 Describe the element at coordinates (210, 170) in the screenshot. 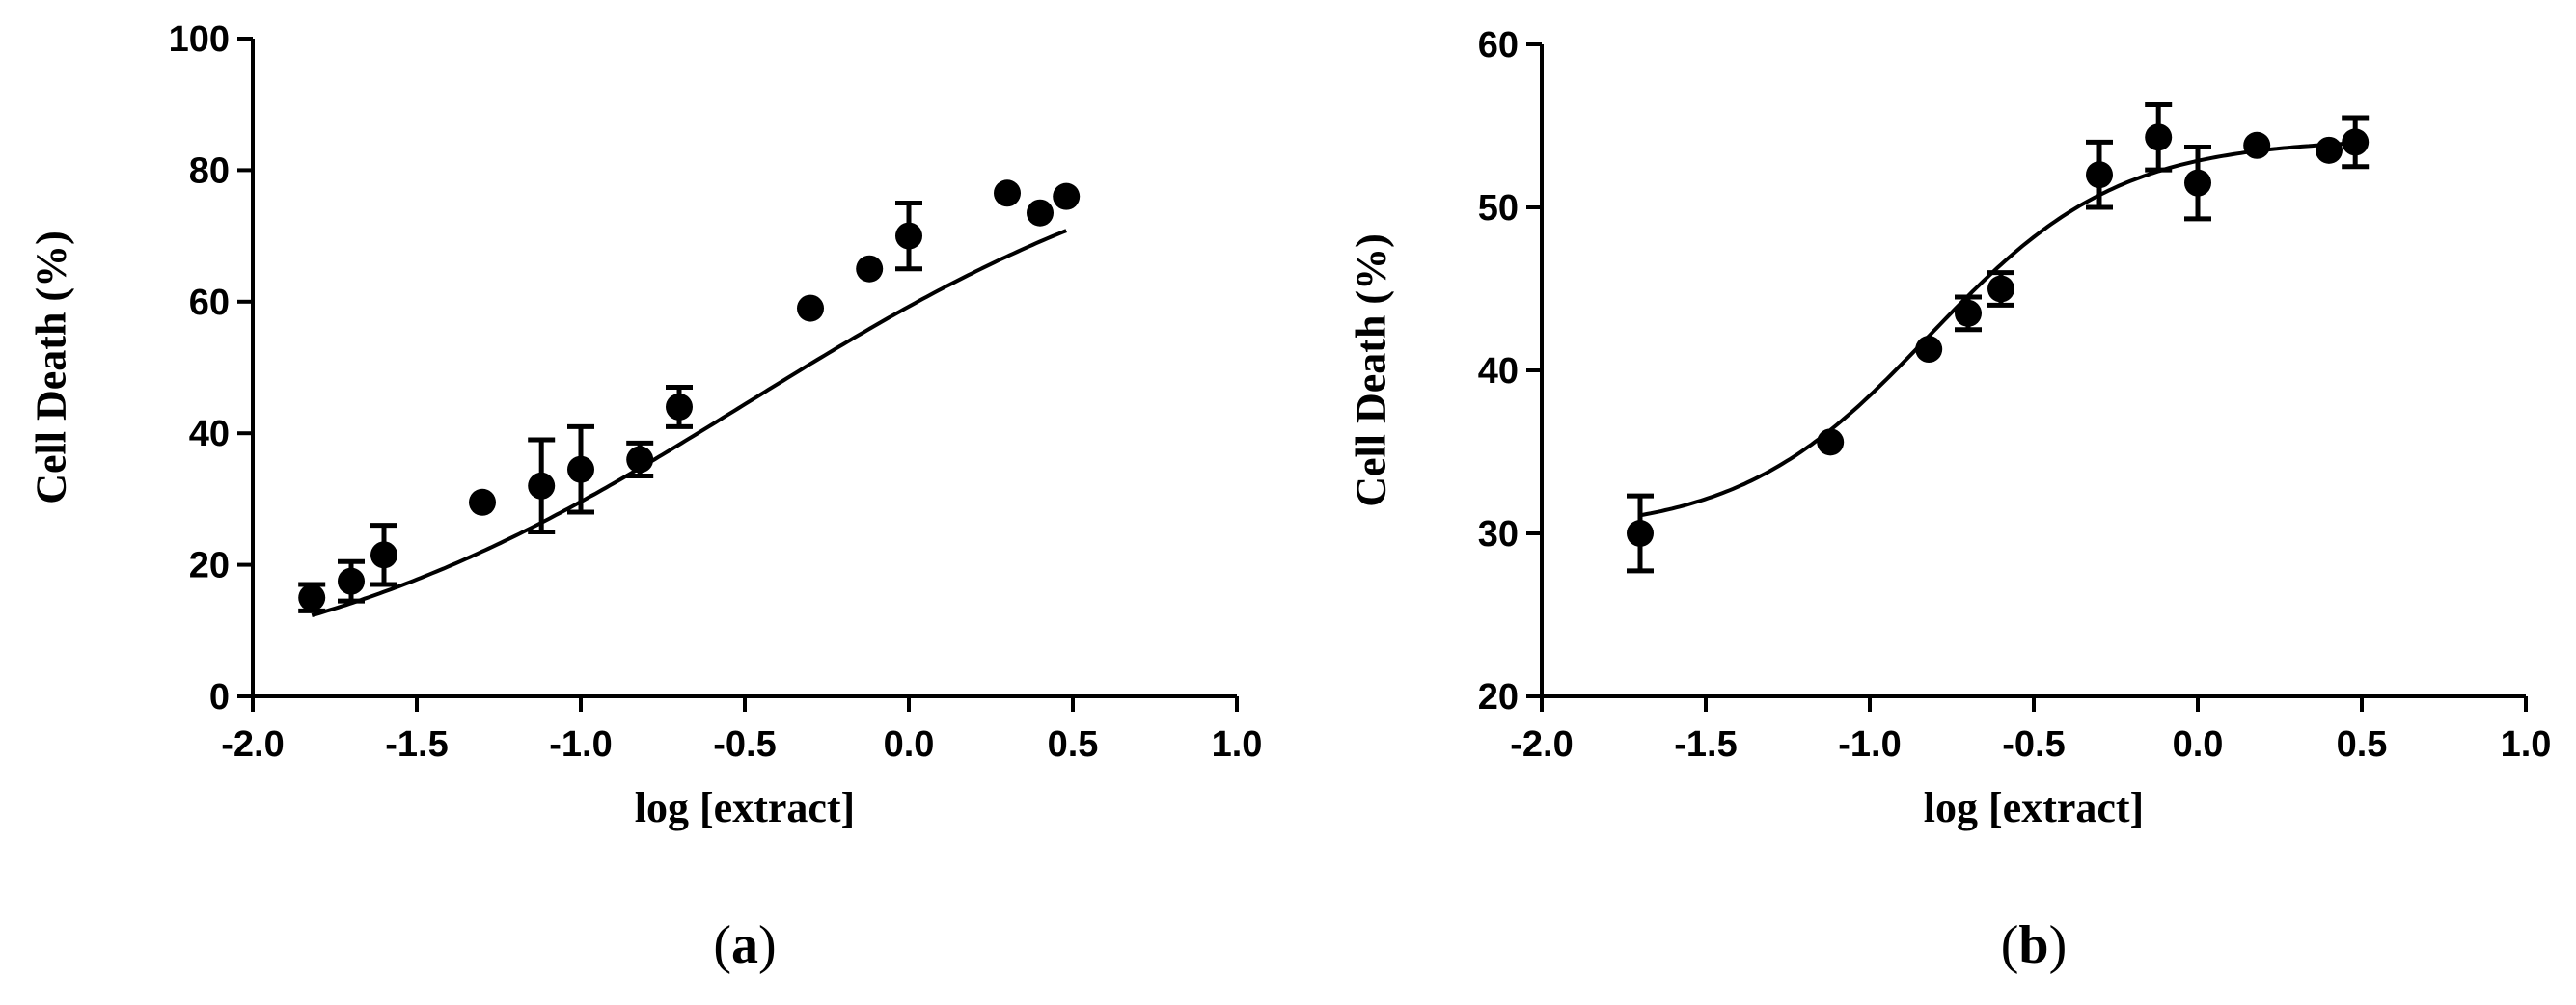

I see `y-tick-label: 80` at that location.